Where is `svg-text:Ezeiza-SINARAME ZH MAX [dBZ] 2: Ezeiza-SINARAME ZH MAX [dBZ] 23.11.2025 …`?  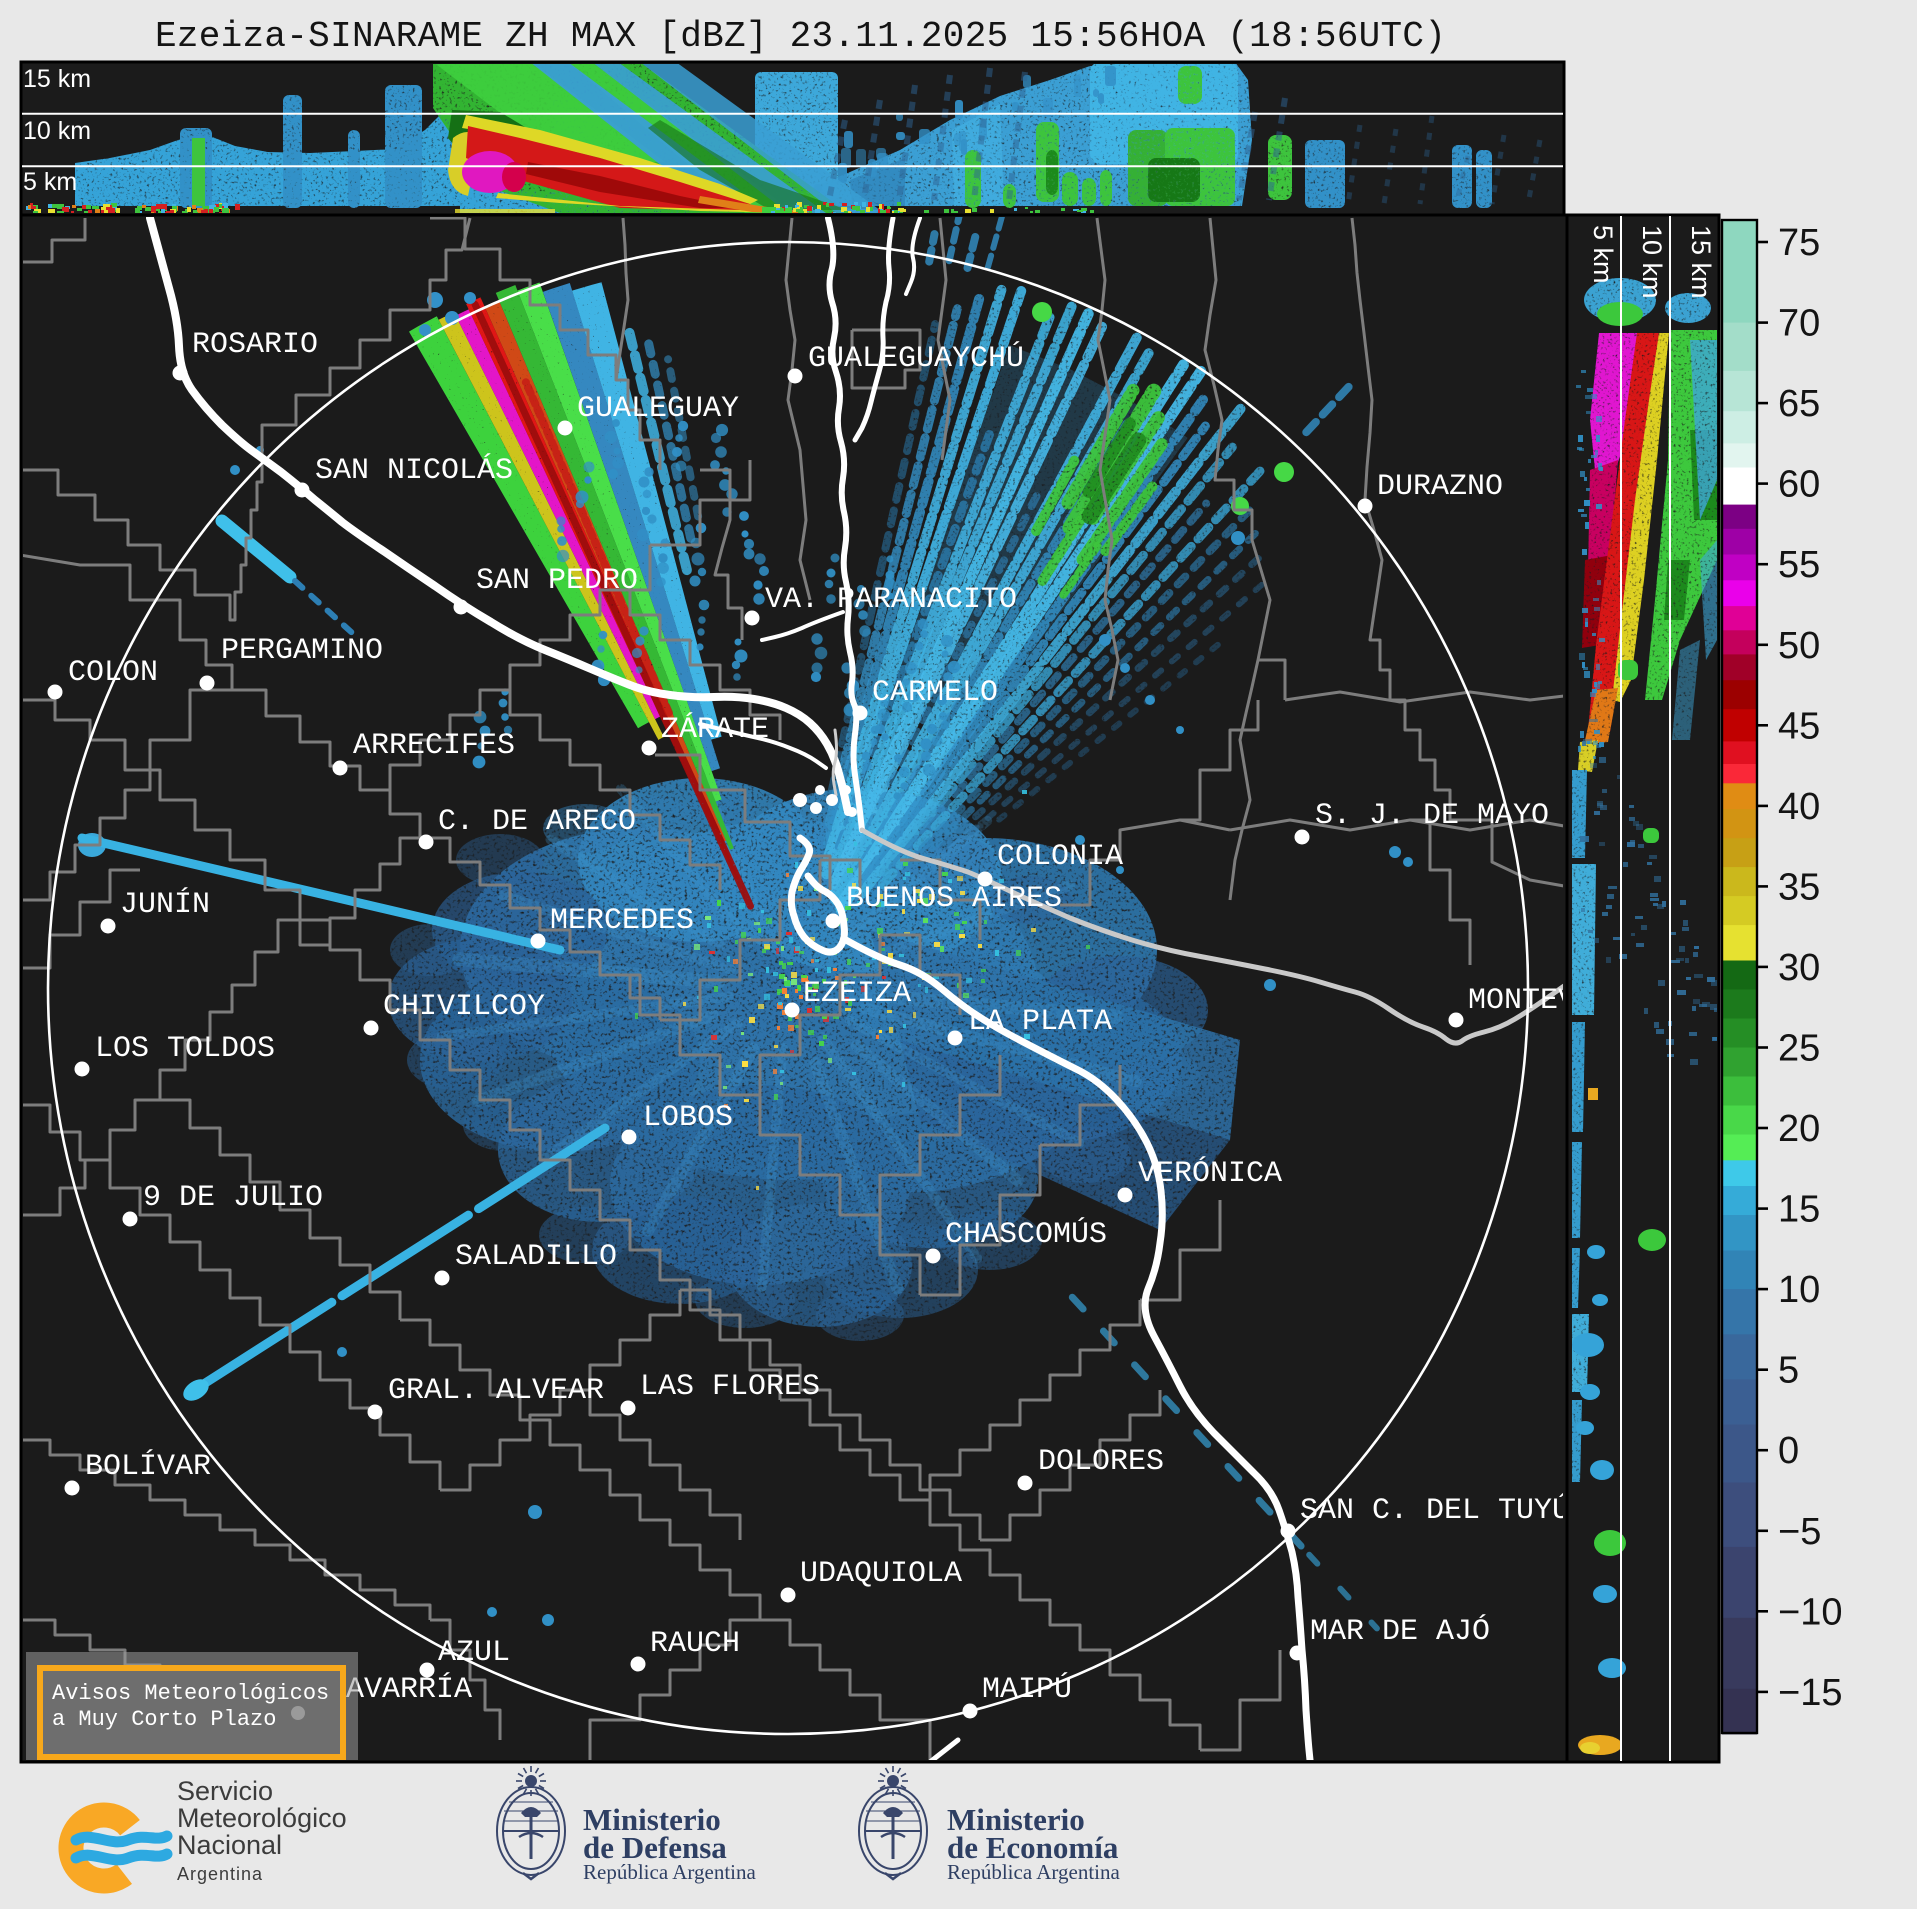 svg-text:Ezeiza-SINARAME ZH MAX [dBZ] 2: Ezeiza-SINARAME ZH MAX [dBZ] 23.11.2025 … is located at coordinates (800, 36).